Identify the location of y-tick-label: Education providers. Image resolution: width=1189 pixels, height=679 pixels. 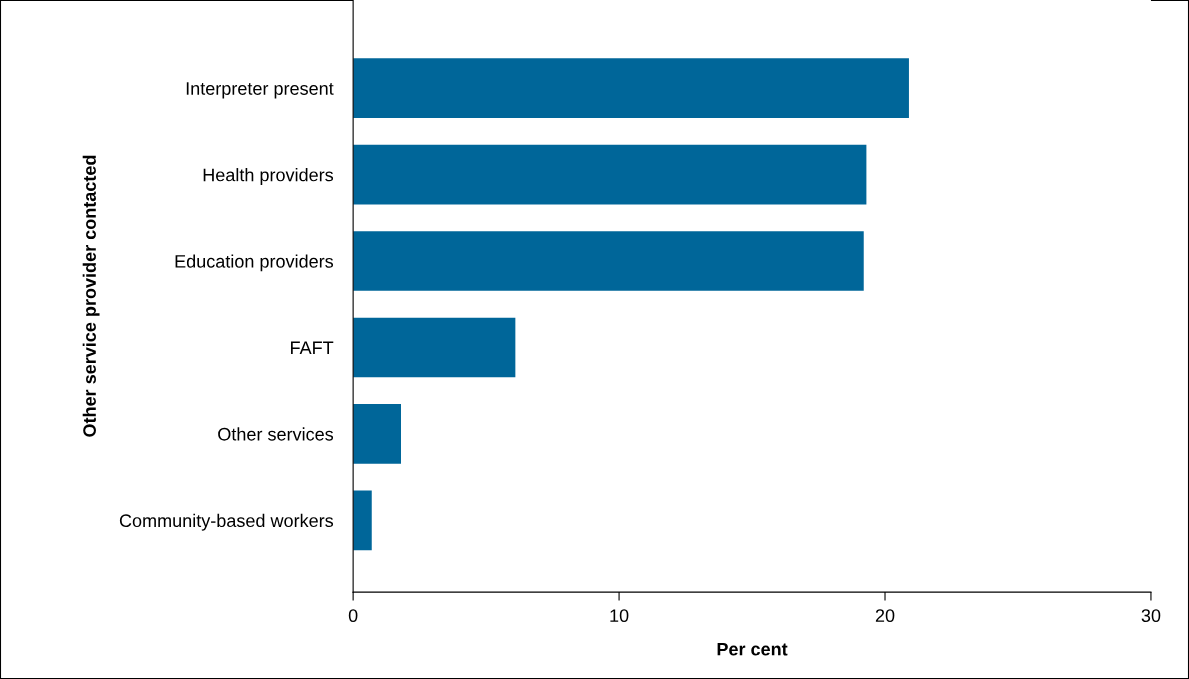
(254, 263).